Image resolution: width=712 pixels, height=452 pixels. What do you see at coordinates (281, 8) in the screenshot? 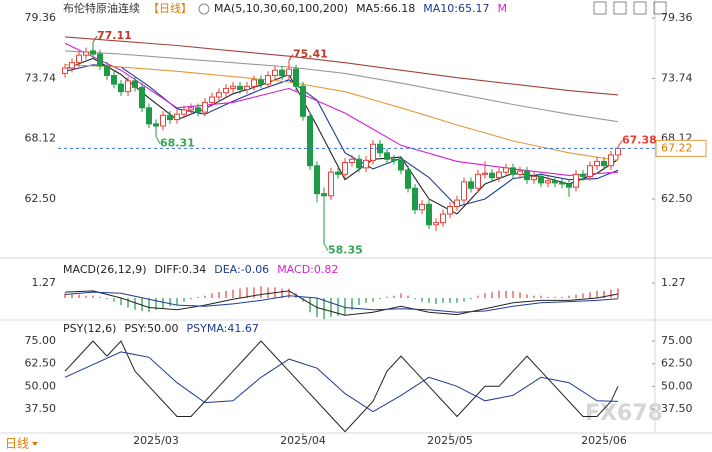
I see `ma-params: MA(5,10,30,60,100,200)` at bounding box center [281, 8].